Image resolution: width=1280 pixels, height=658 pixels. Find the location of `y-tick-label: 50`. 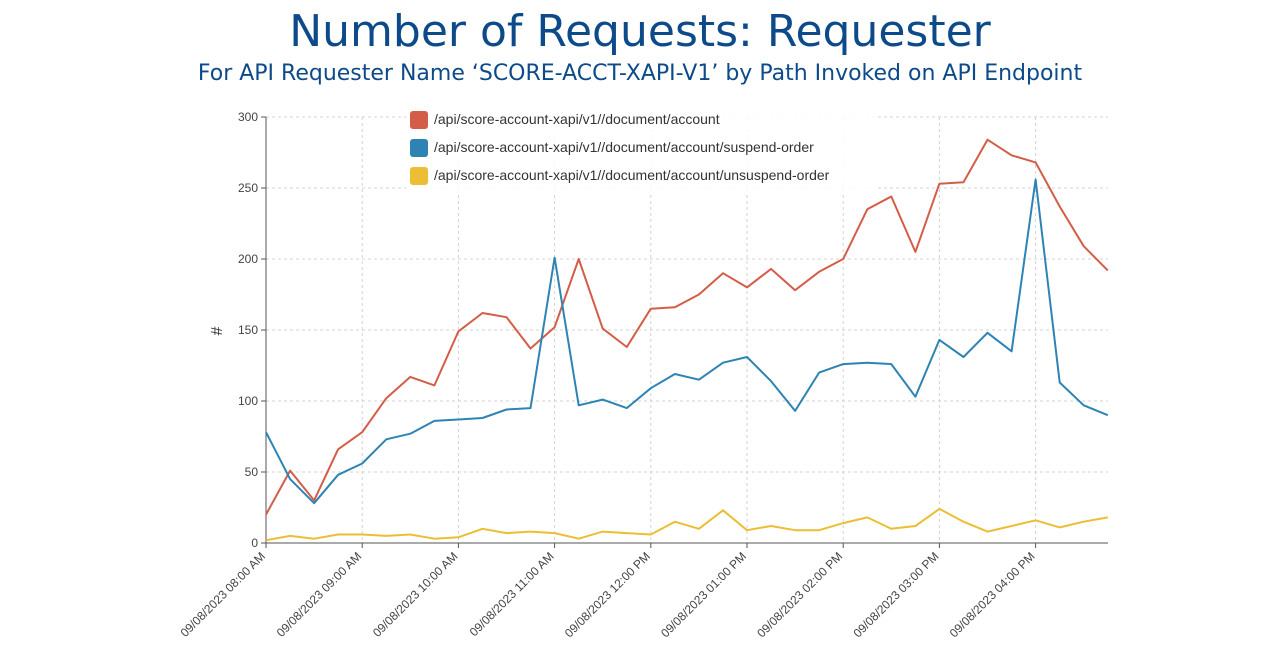

y-tick-label: 50 is located at coordinates (252, 472).